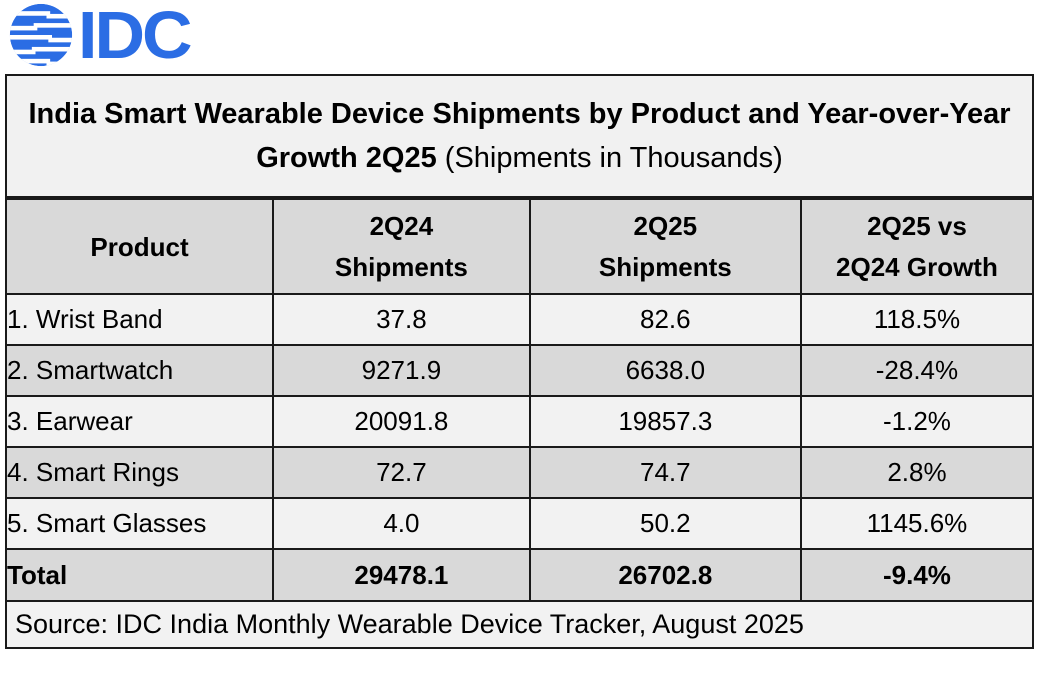 The height and width of the screenshot is (676, 1039). I want to click on header-line: 2Q25, so click(665, 226).